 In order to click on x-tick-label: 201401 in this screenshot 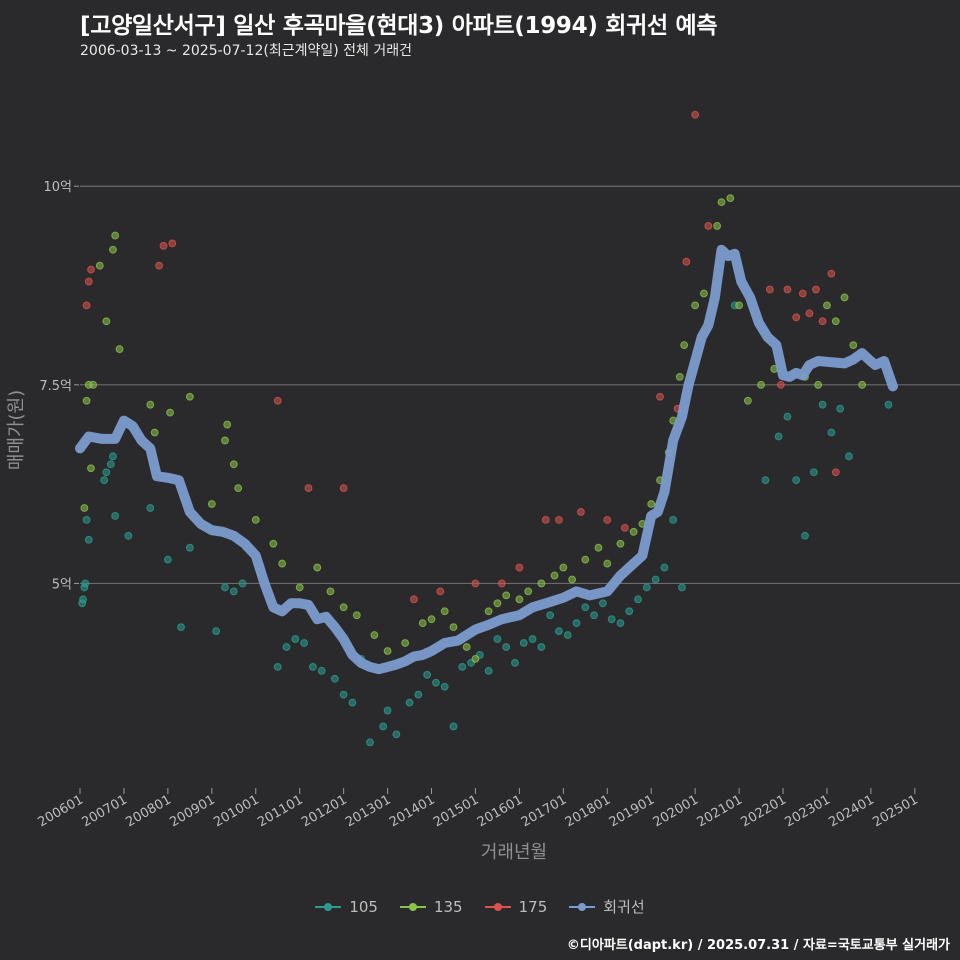, I will do `click(412, 811)`.